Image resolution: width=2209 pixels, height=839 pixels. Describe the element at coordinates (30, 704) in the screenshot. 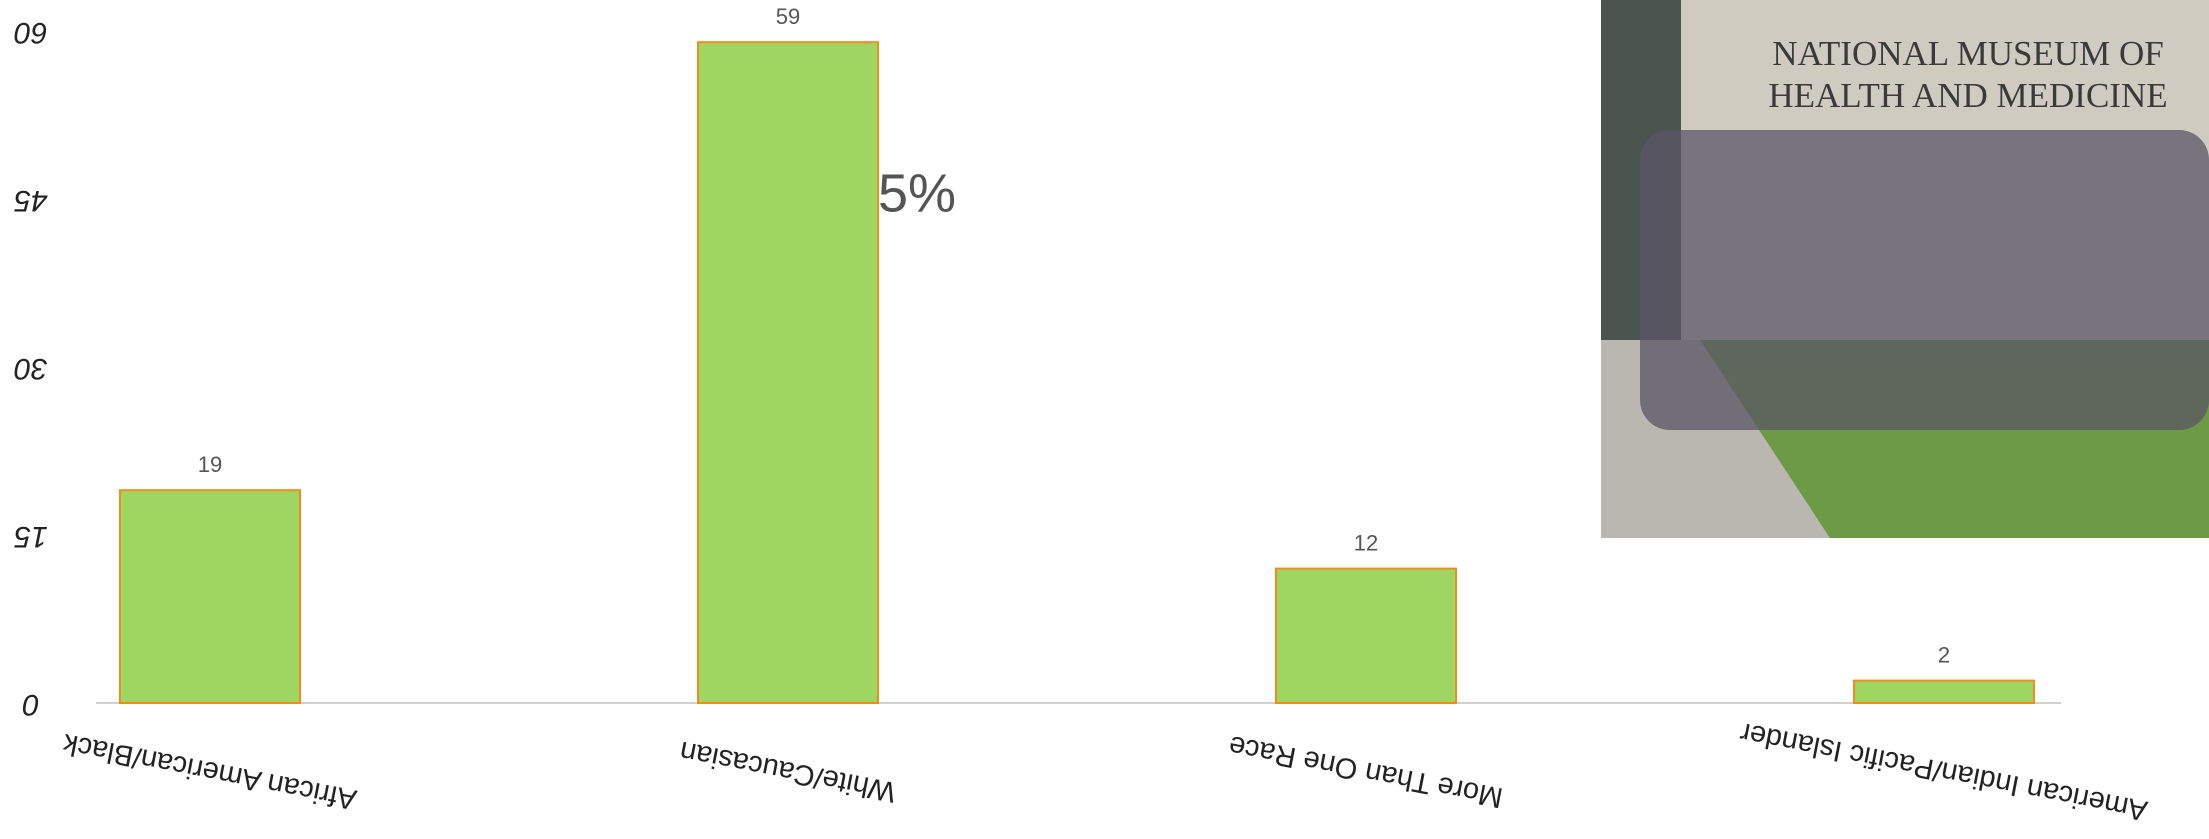

I see `y-tick-label: 0` at that location.